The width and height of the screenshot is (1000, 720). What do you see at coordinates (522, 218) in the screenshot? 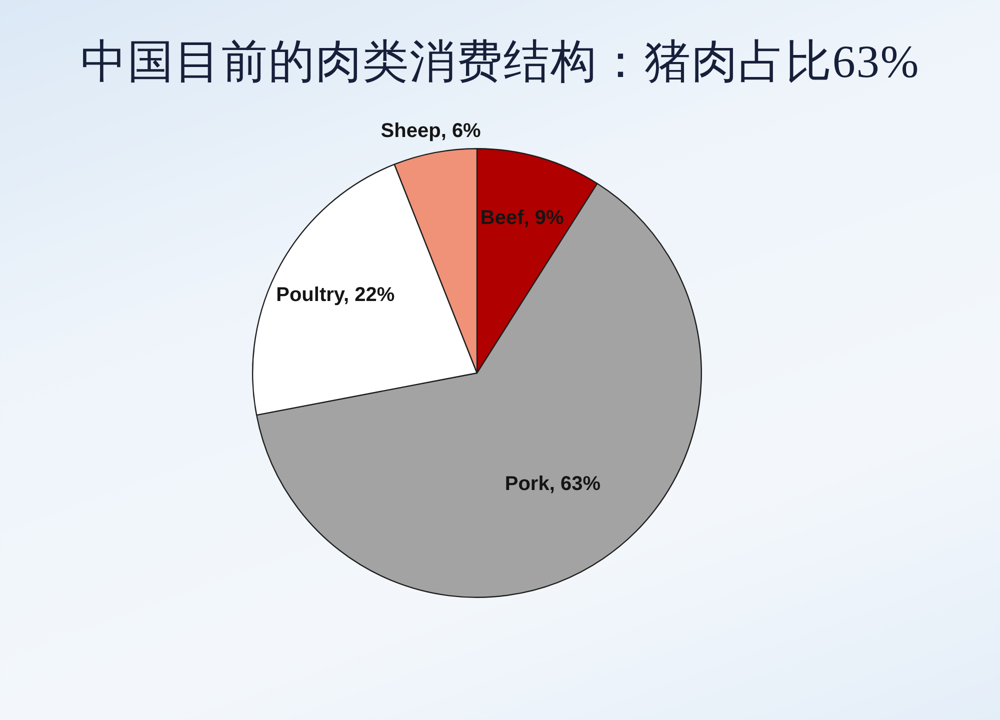
I see `slice-label: Beef, 9%` at bounding box center [522, 218].